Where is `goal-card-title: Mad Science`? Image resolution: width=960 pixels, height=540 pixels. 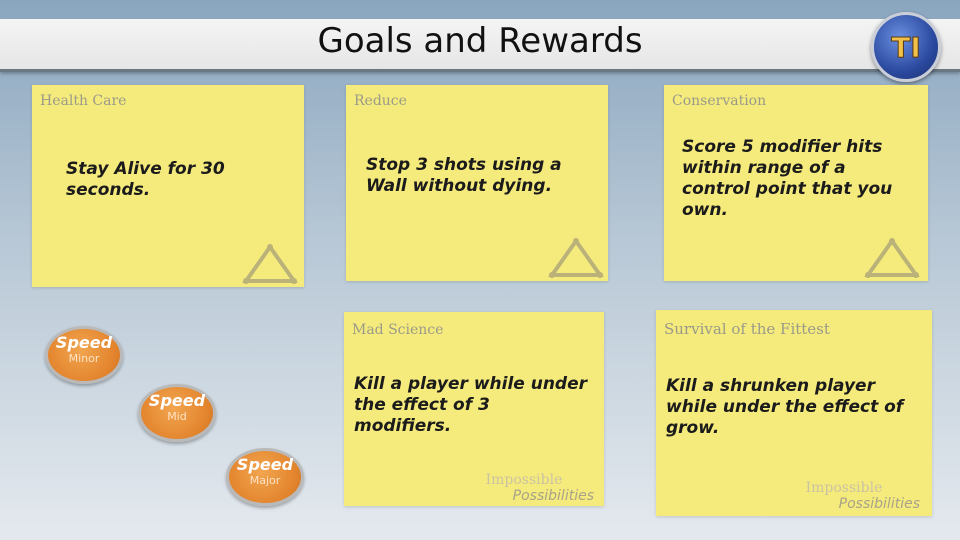
goal-card-title: Mad Science is located at coordinates (398, 330).